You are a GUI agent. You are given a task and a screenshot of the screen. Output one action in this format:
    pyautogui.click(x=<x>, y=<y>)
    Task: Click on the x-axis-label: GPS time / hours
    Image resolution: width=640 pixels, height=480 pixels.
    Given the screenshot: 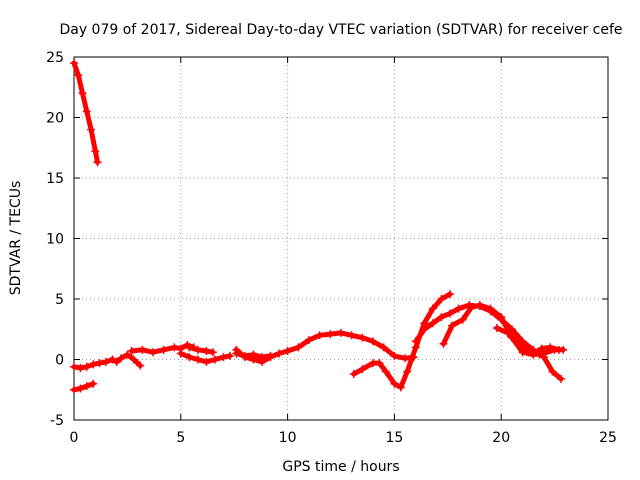 What is the action you would take?
    pyautogui.click(x=340, y=467)
    